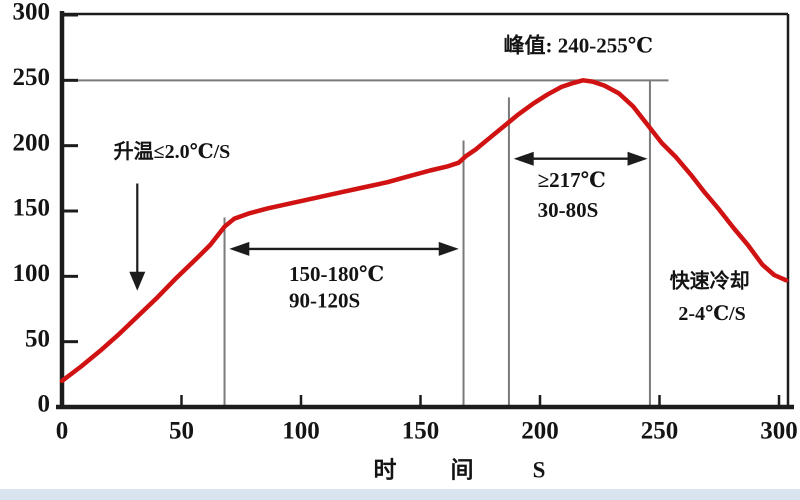 This screenshot has height=500, width=800. Describe the element at coordinates (137, 237) in the screenshot. I see `ramp-down-arrow` at that location.